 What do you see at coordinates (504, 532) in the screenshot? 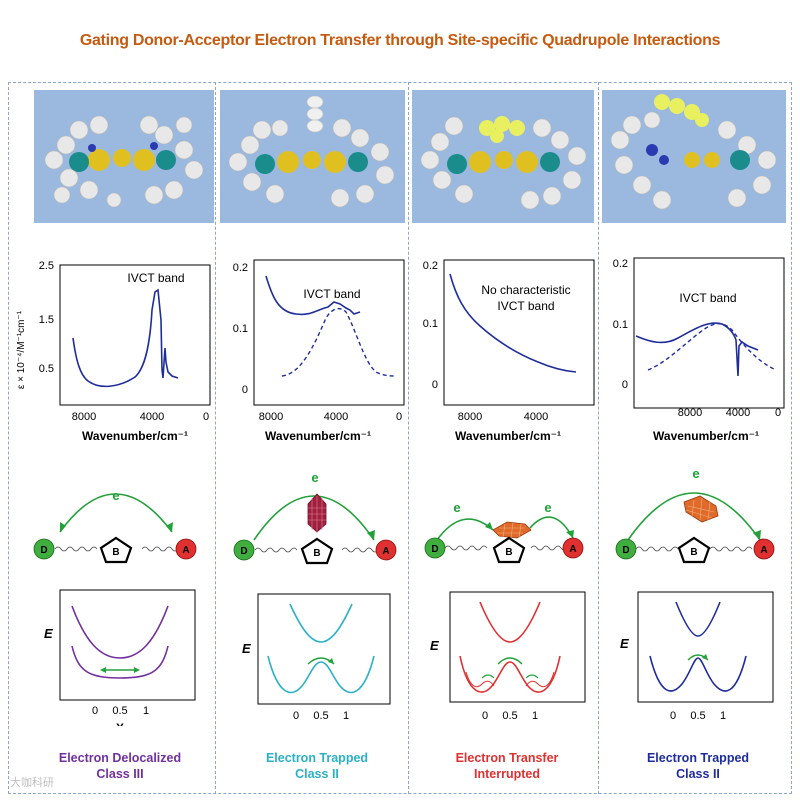
I see `scheme-panel-3: e e B D A` at bounding box center [504, 532].